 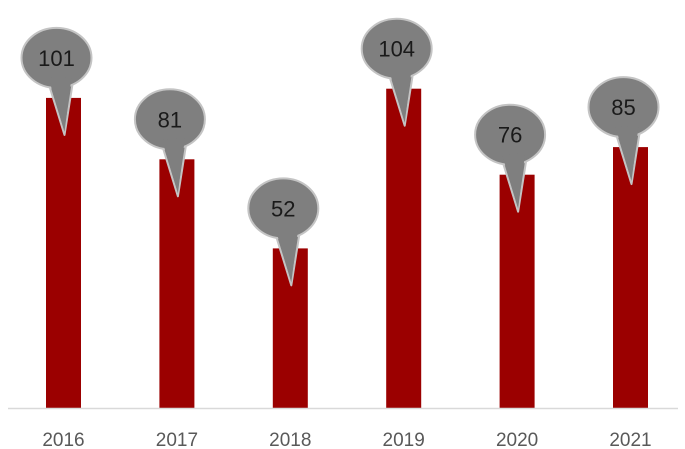 What do you see at coordinates (170, 119) in the screenshot?
I see `data-label-2017: 81` at bounding box center [170, 119].